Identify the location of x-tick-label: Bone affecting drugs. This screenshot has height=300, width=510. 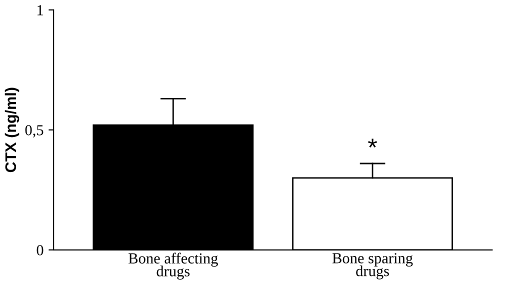
(173, 266).